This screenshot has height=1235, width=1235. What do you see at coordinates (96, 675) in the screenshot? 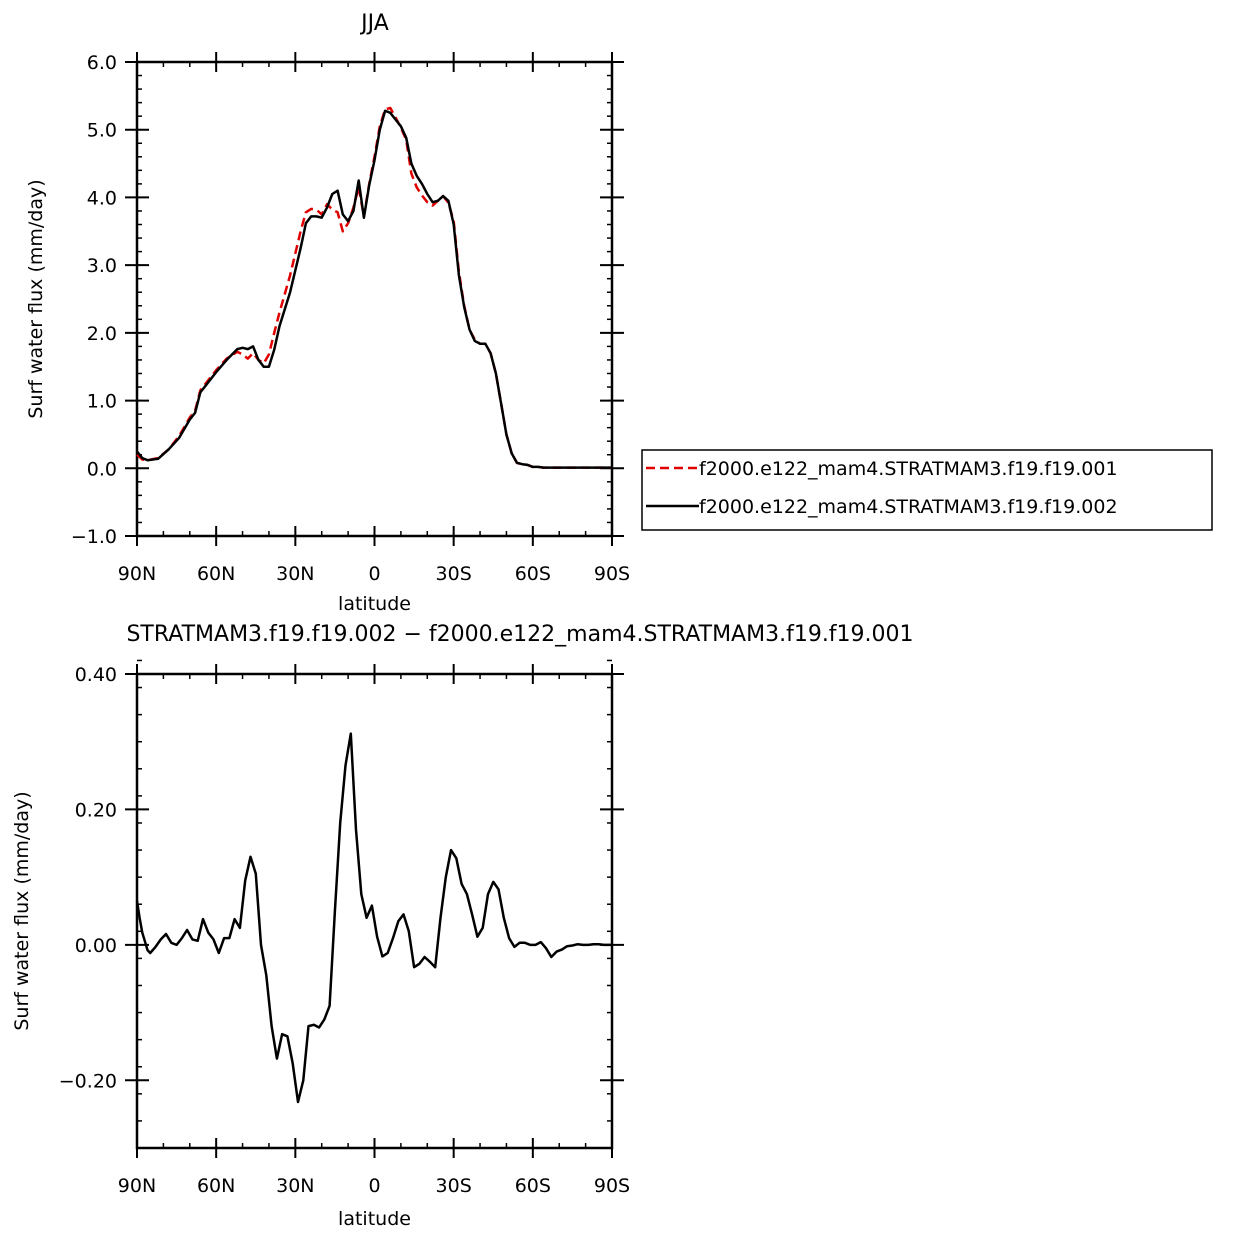
I see `y-tick-label: 0.40` at bounding box center [96, 675].